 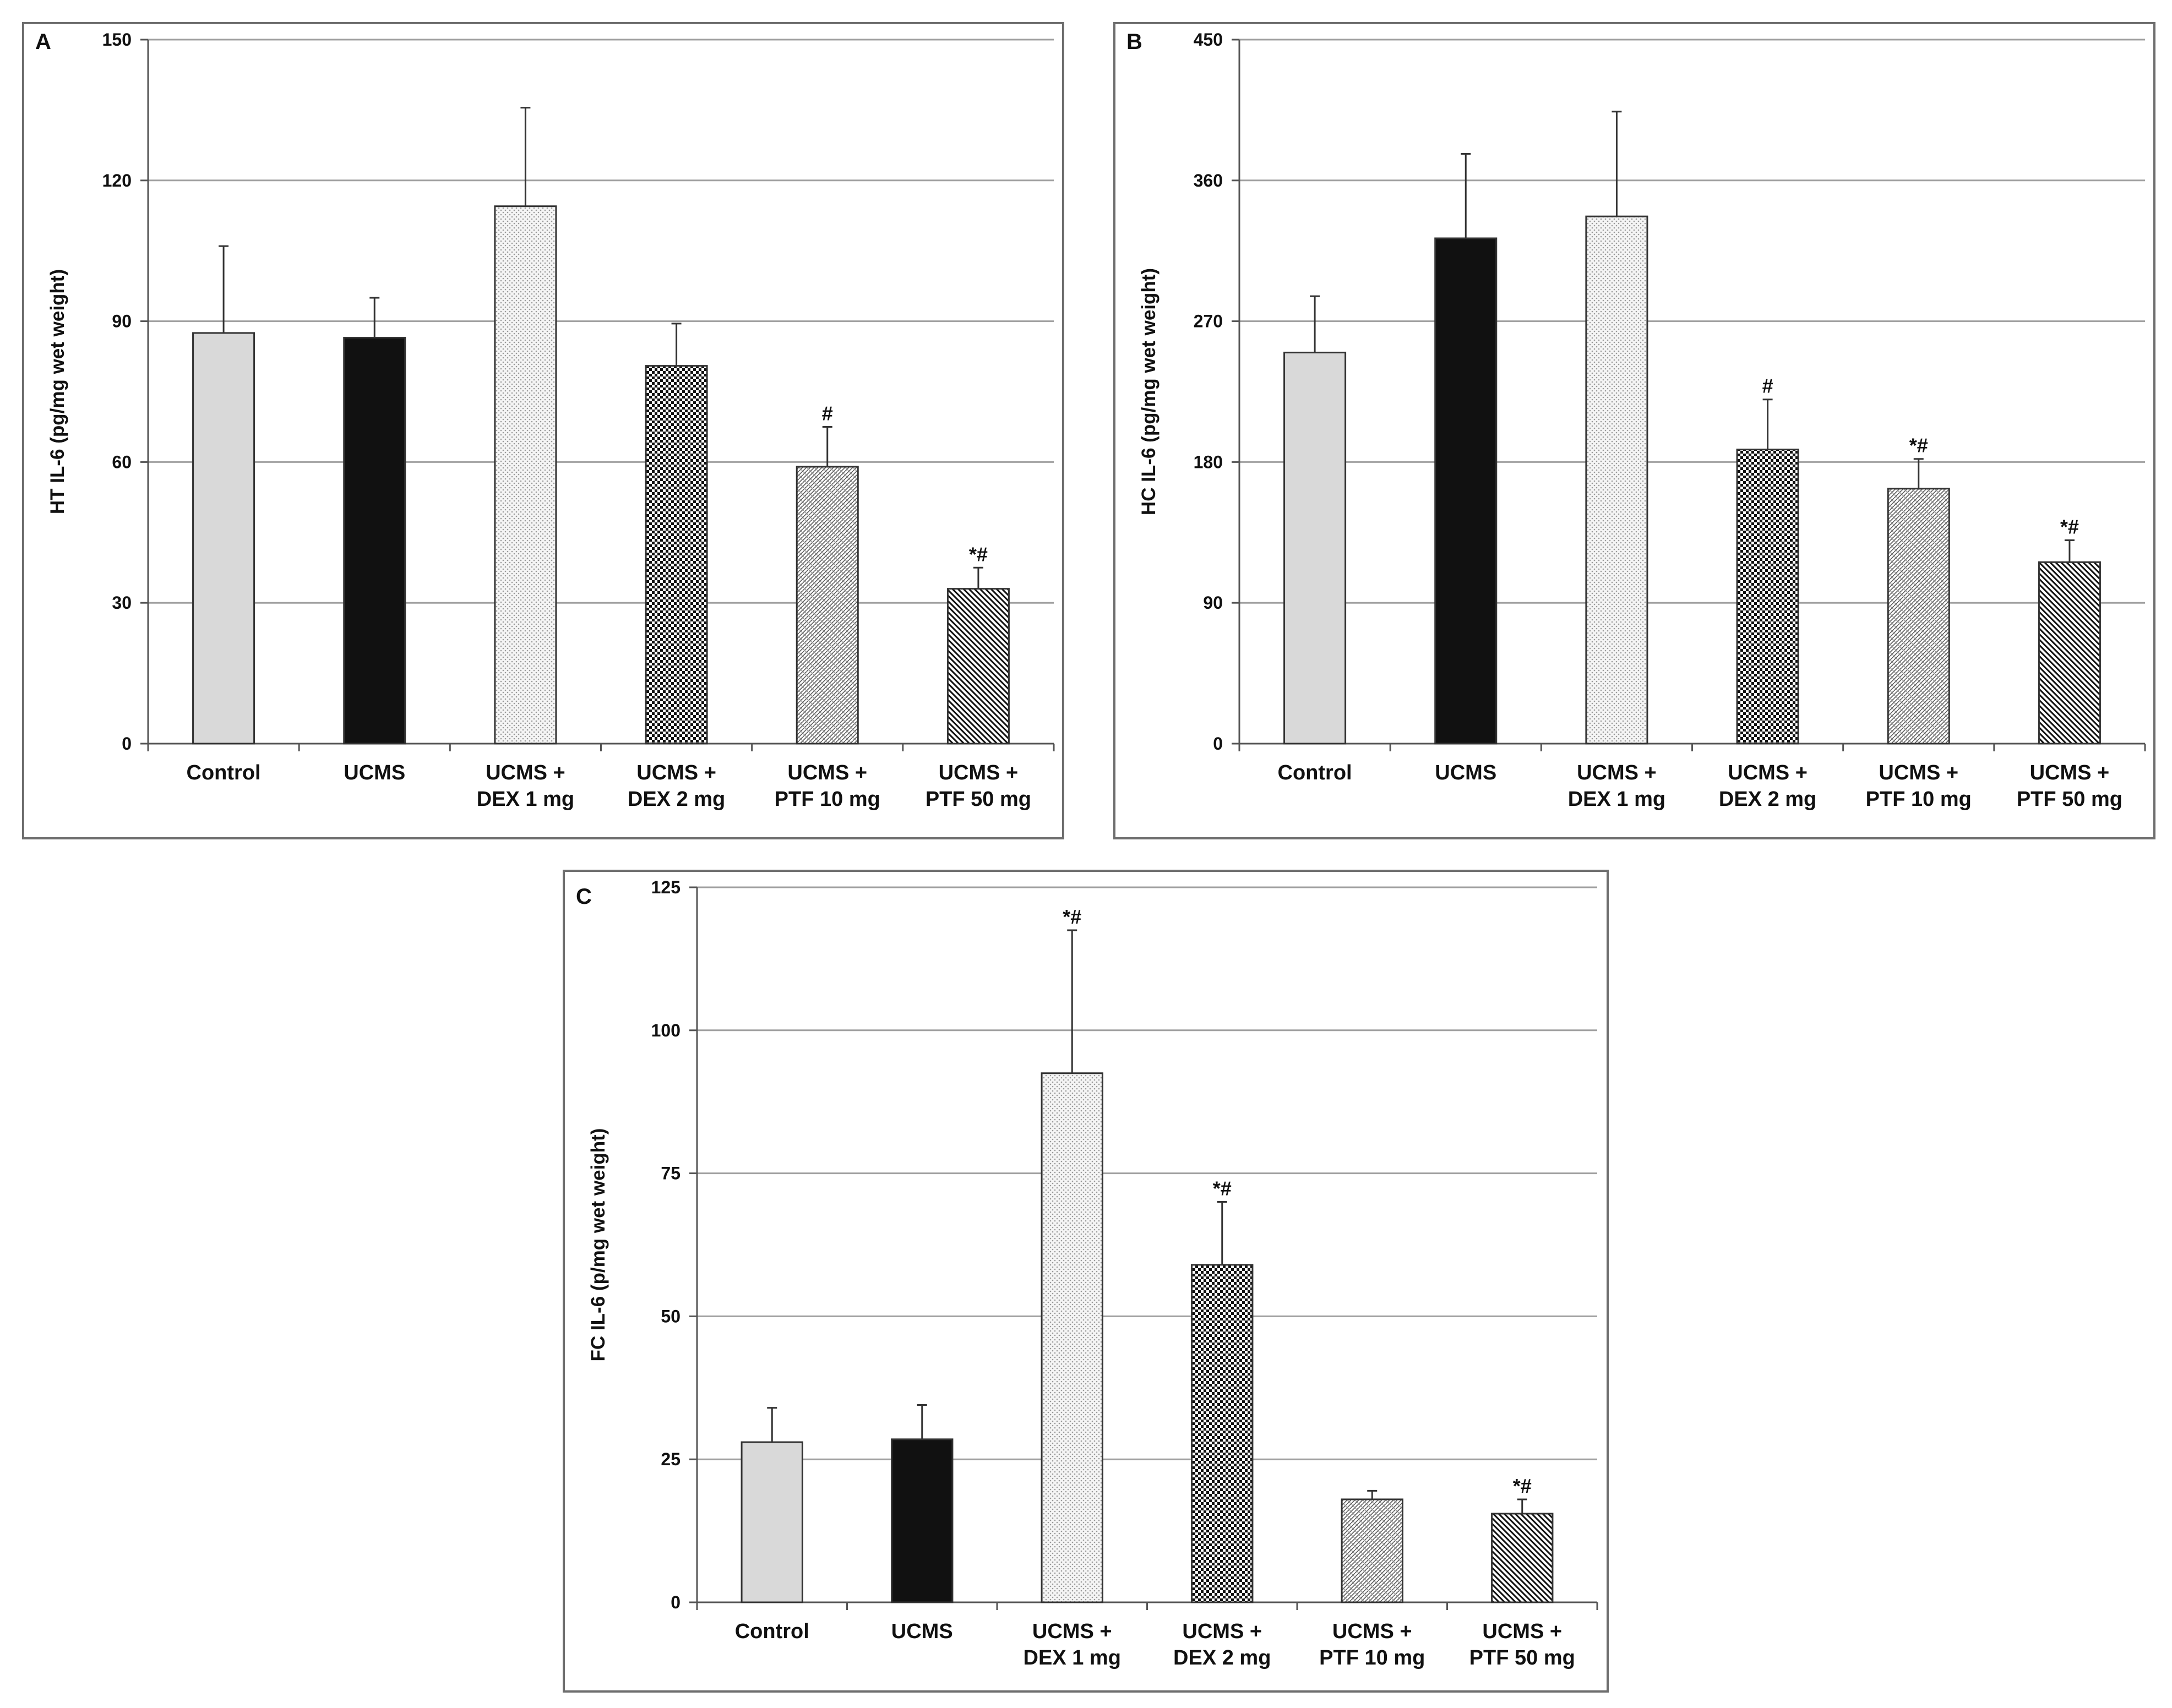 What do you see at coordinates (598, 1245) in the screenshot?
I see `y-axis-title: FC IL-6 (p/mg wet weight)` at bounding box center [598, 1245].